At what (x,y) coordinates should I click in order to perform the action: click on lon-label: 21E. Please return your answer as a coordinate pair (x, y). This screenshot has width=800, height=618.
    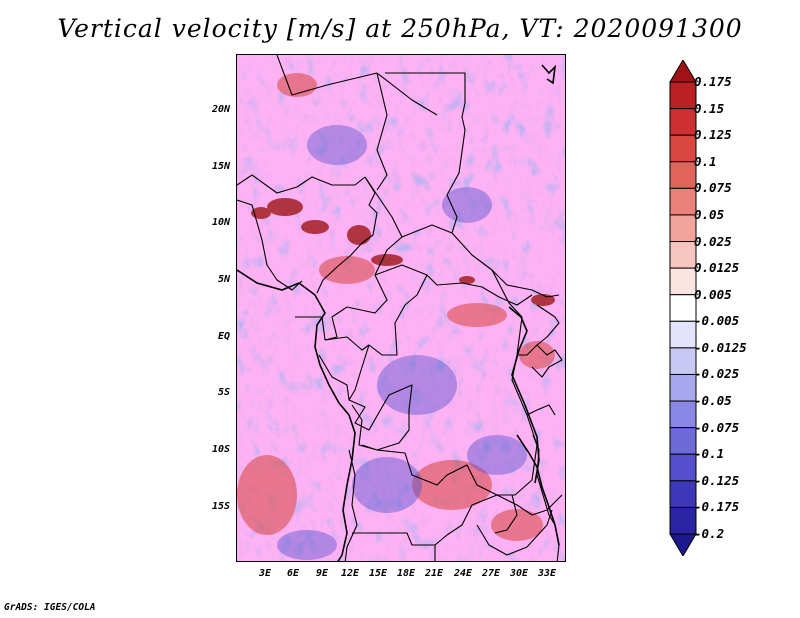
    Looking at the image, I should click on (434, 573).